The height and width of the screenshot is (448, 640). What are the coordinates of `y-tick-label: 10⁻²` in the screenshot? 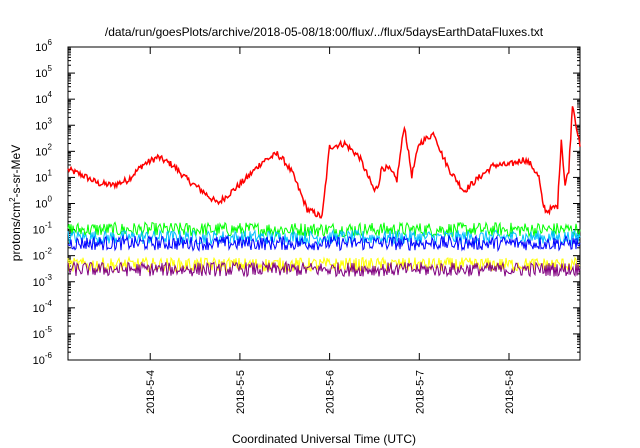 It's located at (43, 255).